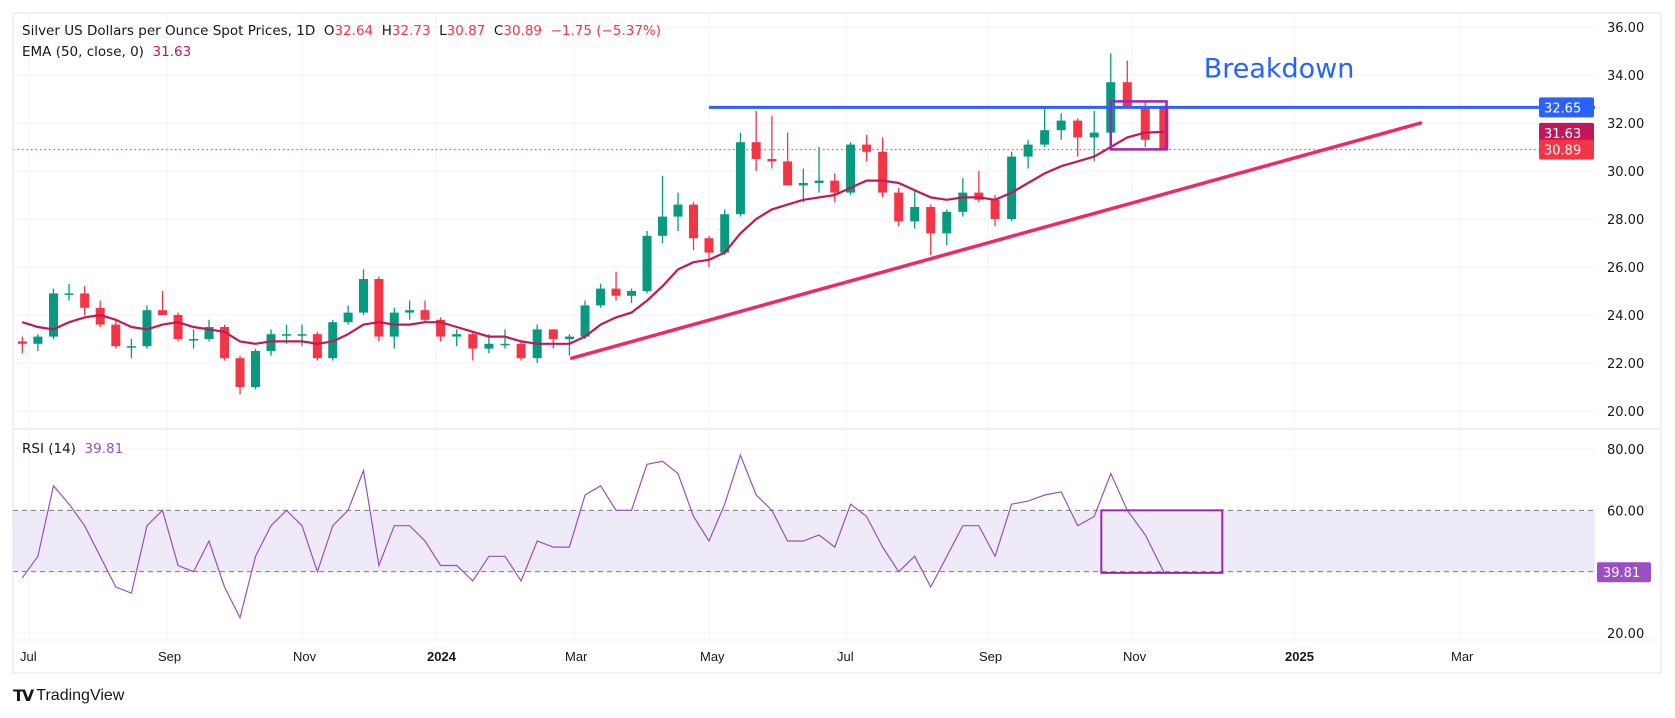 Image resolution: width=1675 pixels, height=718 pixels. What do you see at coordinates (1625, 76) in the screenshot?
I see `price-tick-label: 34.00` at bounding box center [1625, 76].